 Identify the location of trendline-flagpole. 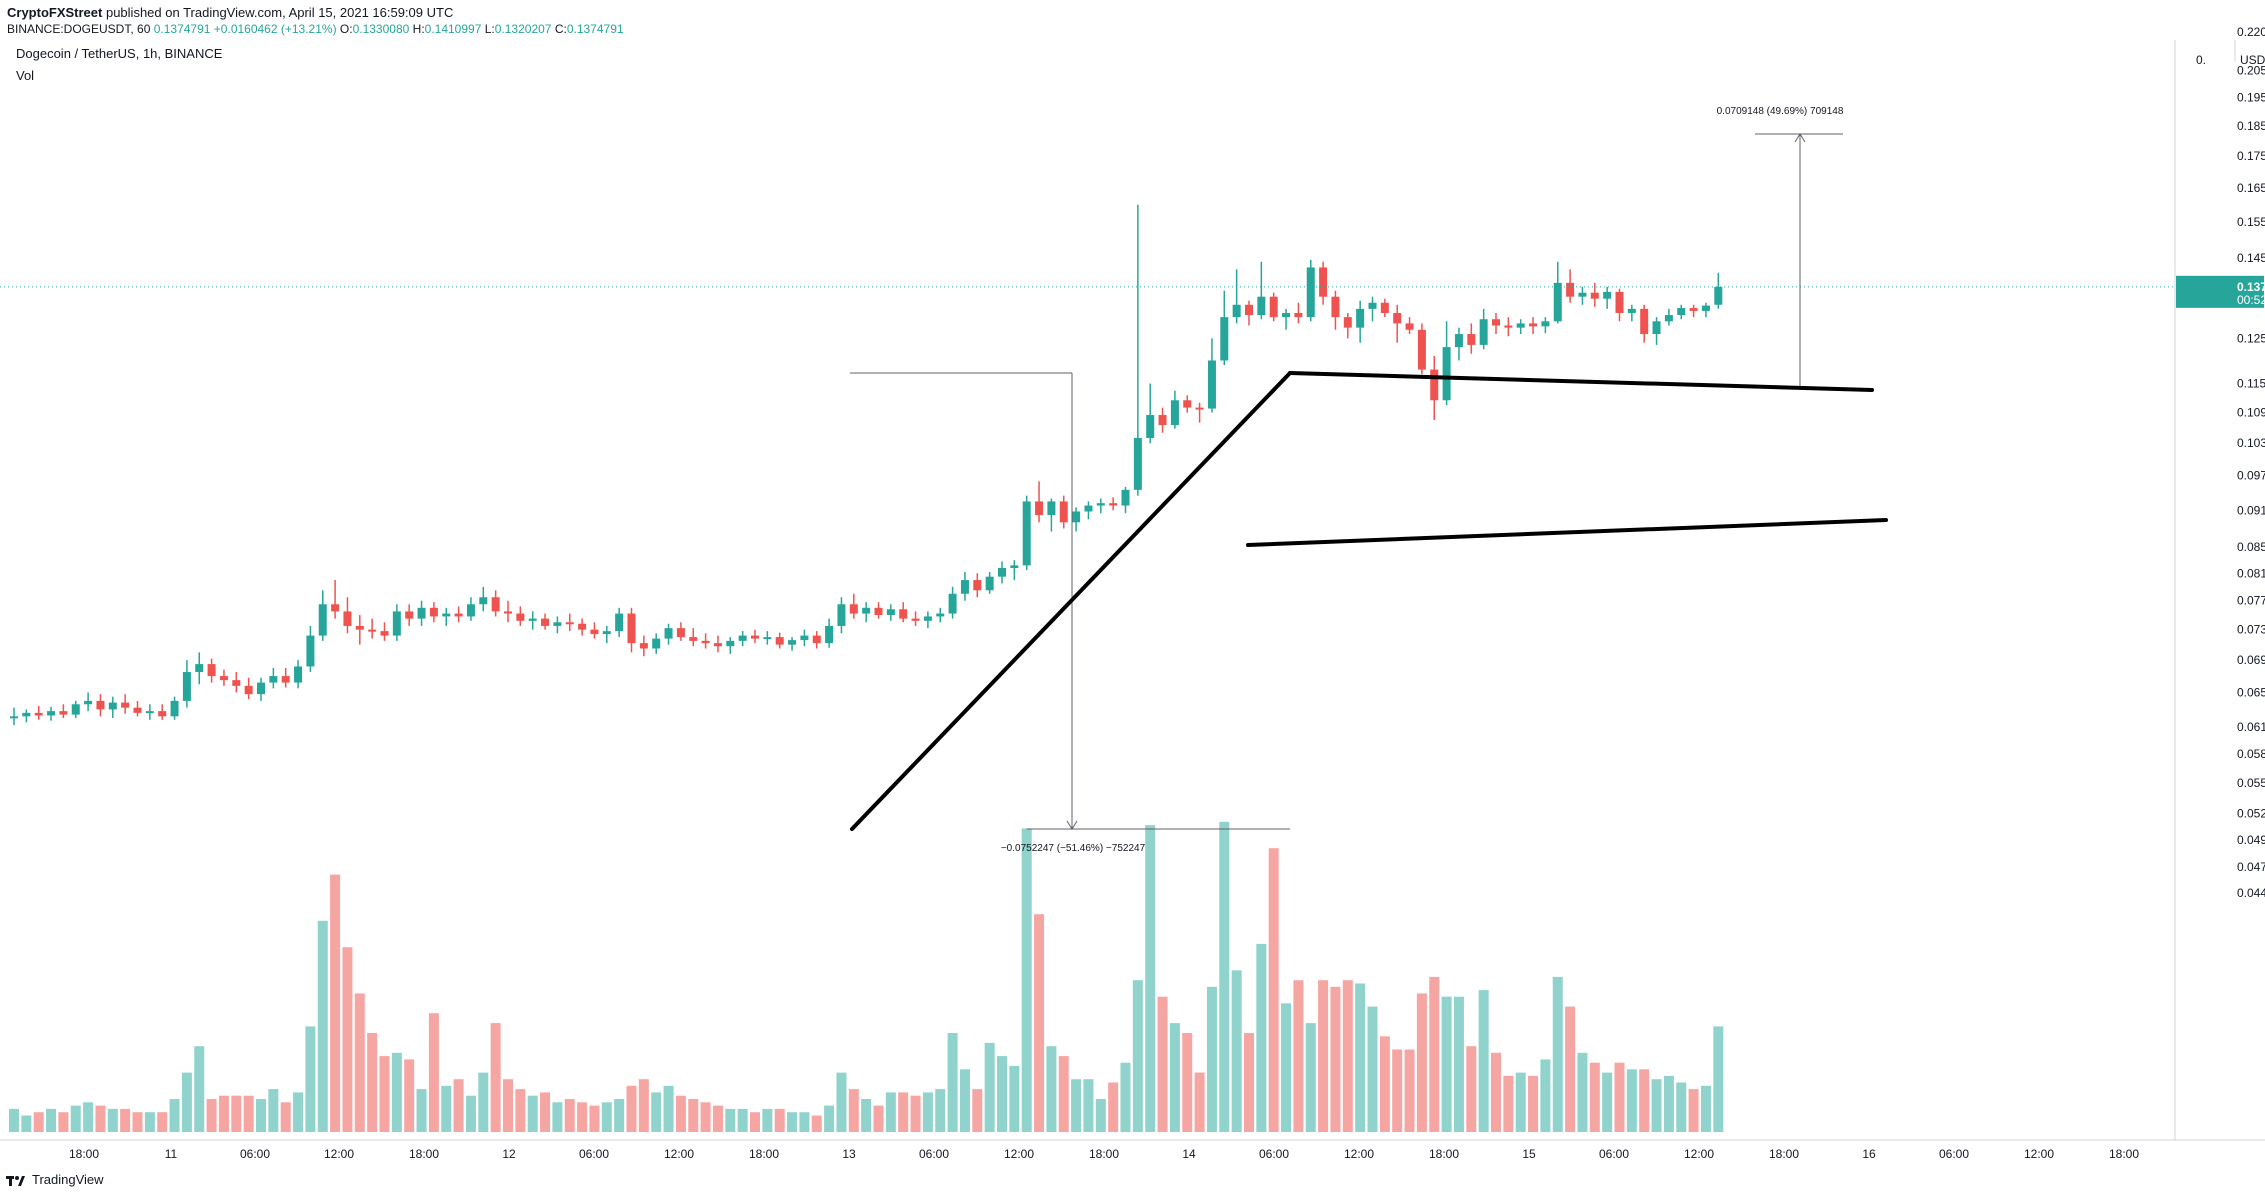
(1071, 601).